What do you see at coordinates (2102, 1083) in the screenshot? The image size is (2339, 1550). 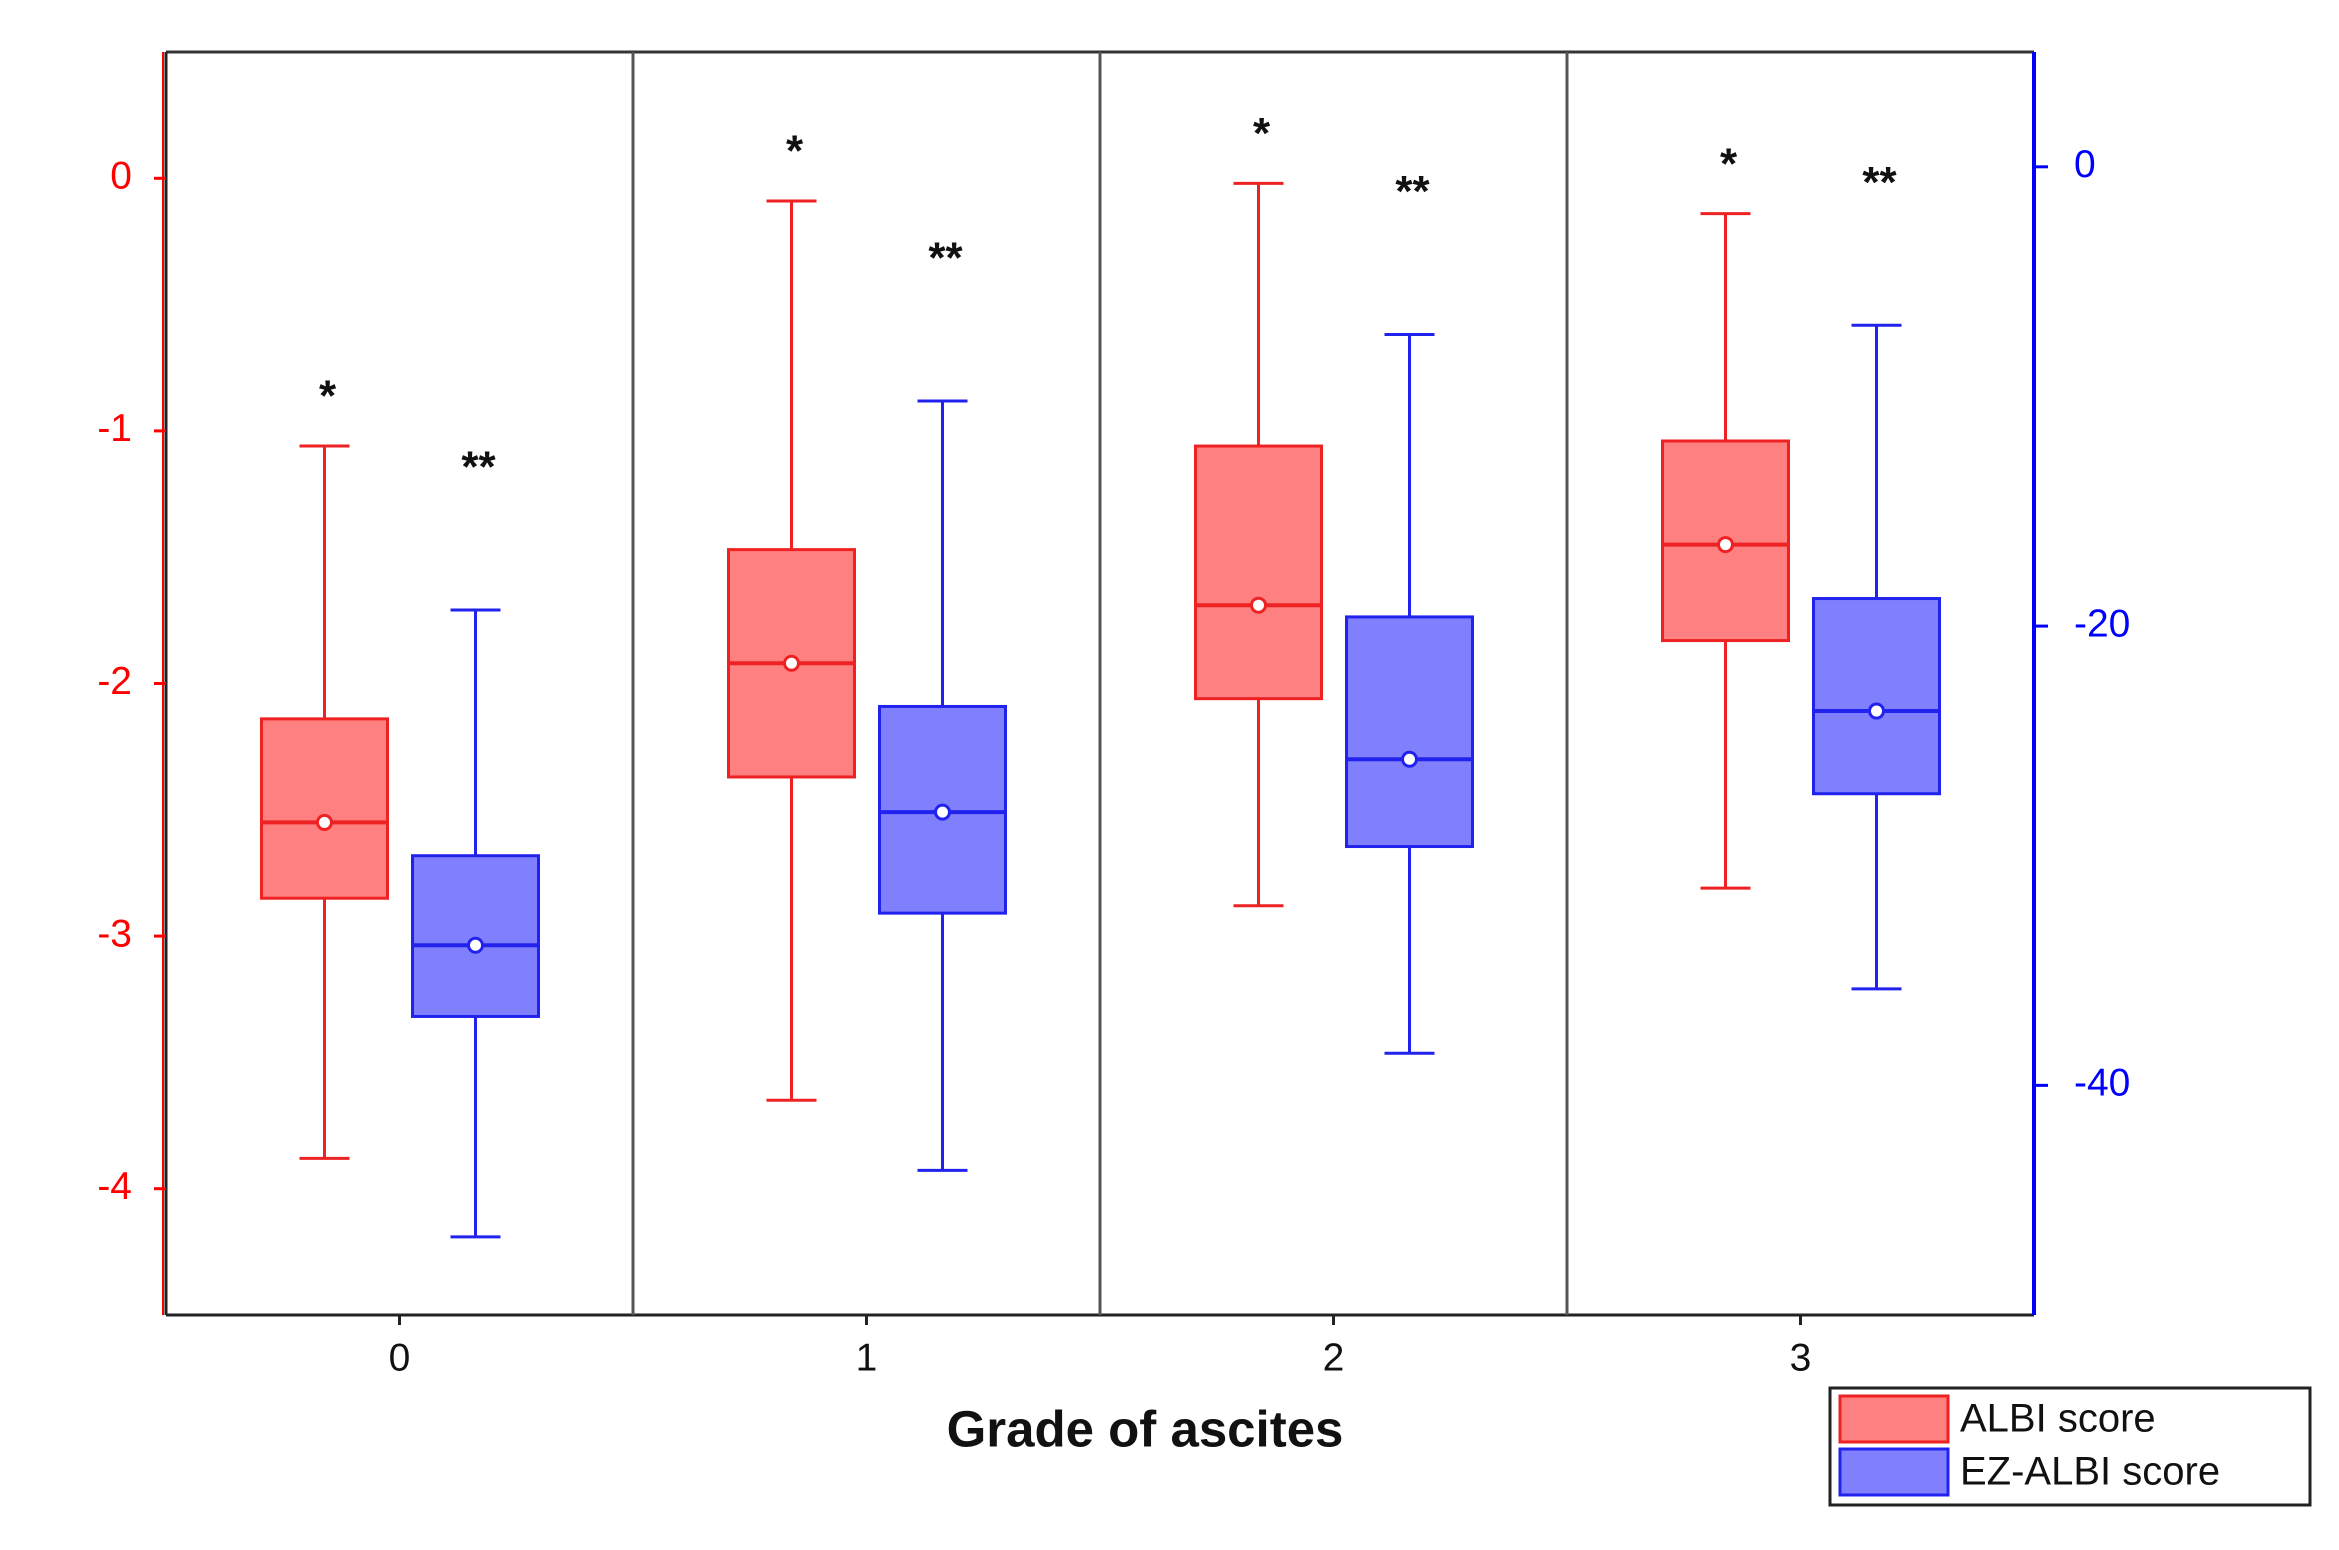 I see `y2-tick-label: -40` at bounding box center [2102, 1083].